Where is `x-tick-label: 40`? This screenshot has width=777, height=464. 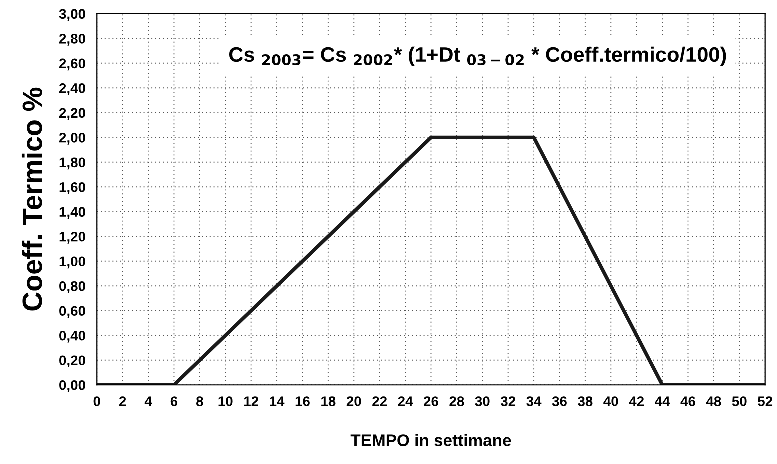 x-tick-label: 40 is located at coordinates (611, 401).